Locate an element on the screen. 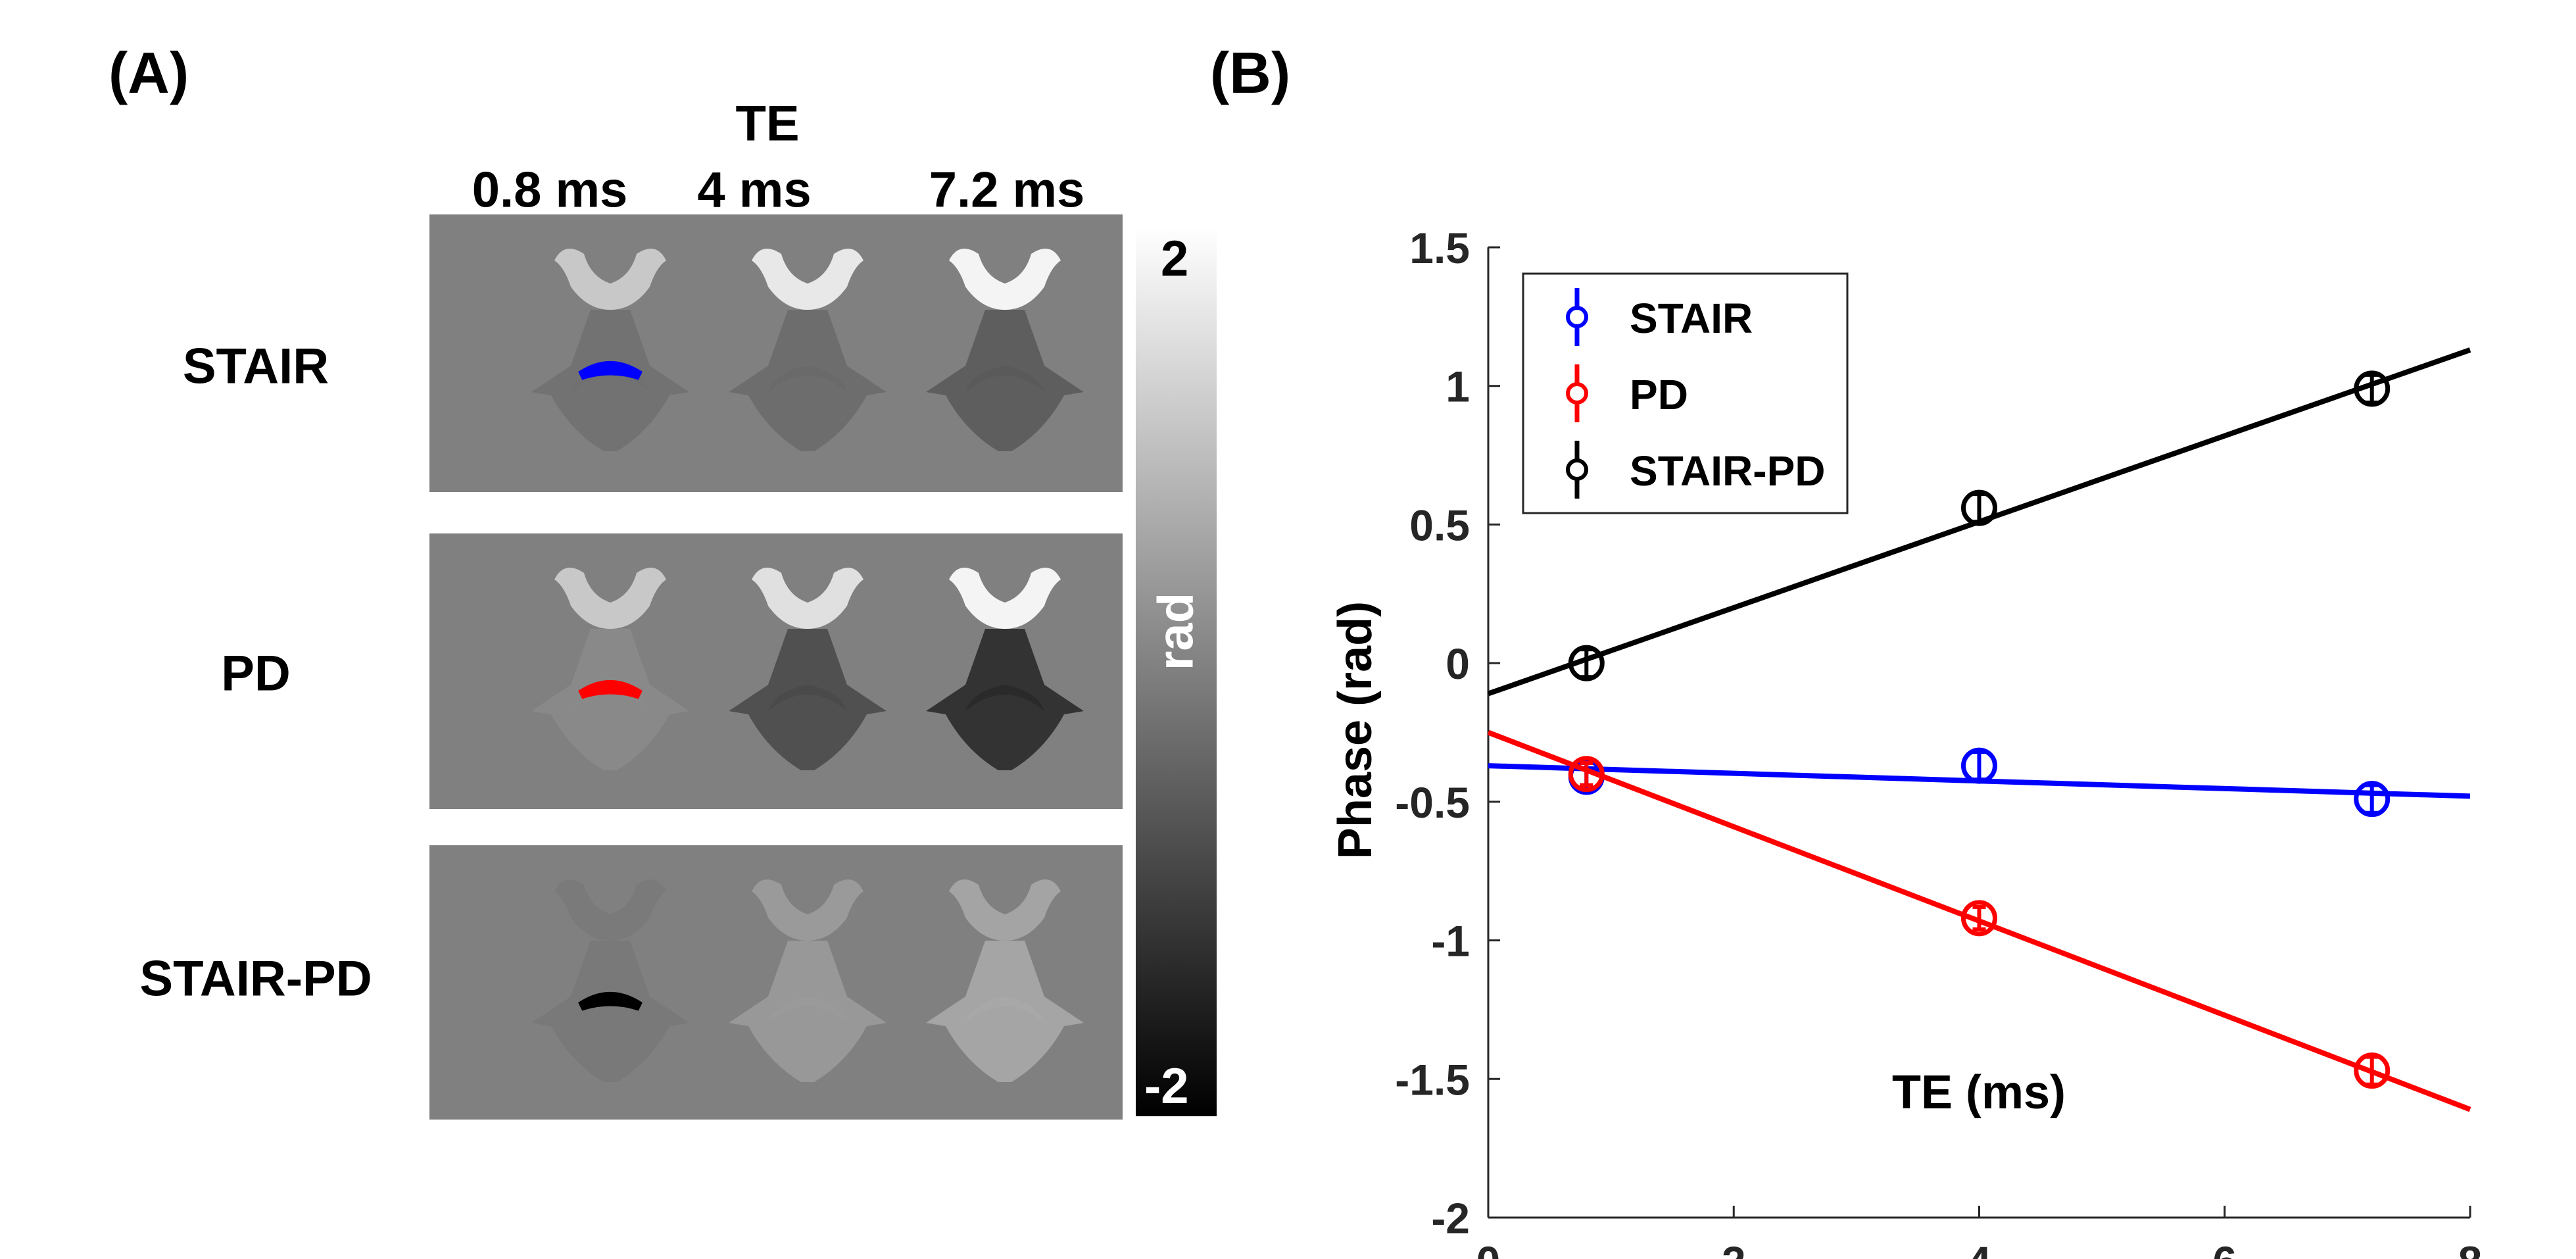  phase-map-row-pd is located at coordinates (776, 671).